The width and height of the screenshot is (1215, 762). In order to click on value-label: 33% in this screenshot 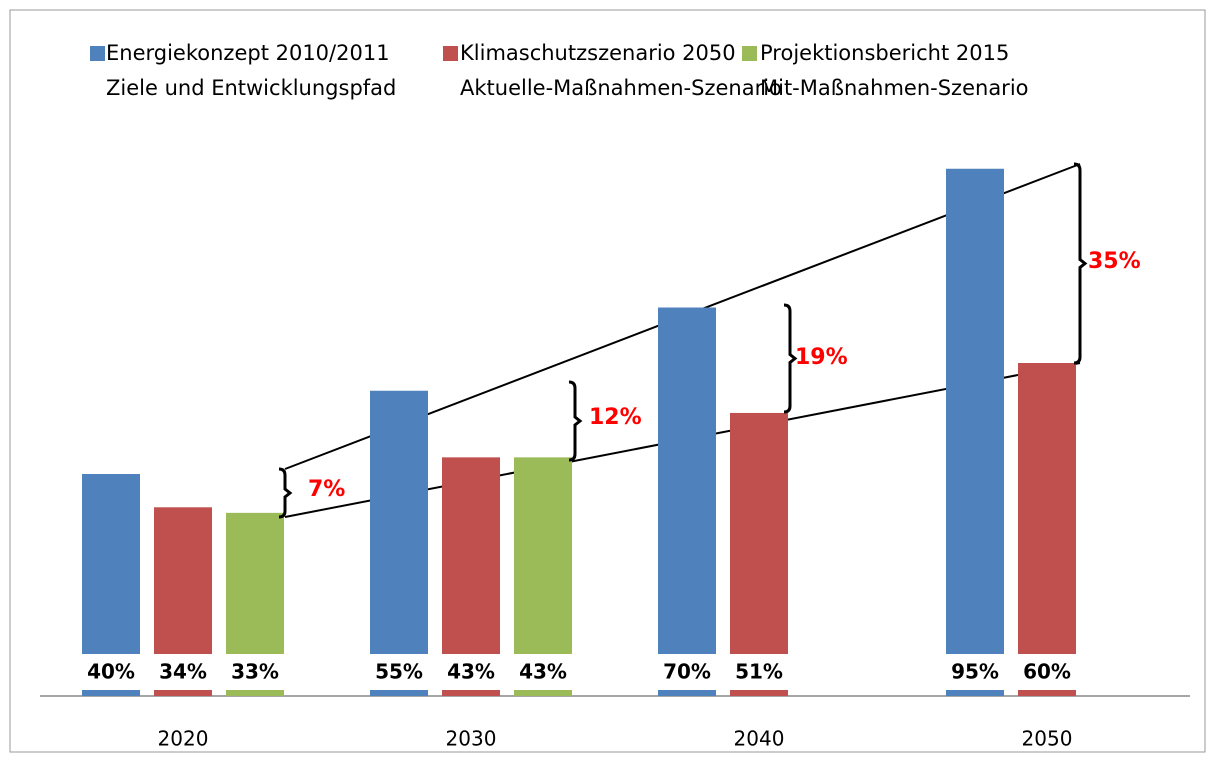, I will do `click(255, 672)`.